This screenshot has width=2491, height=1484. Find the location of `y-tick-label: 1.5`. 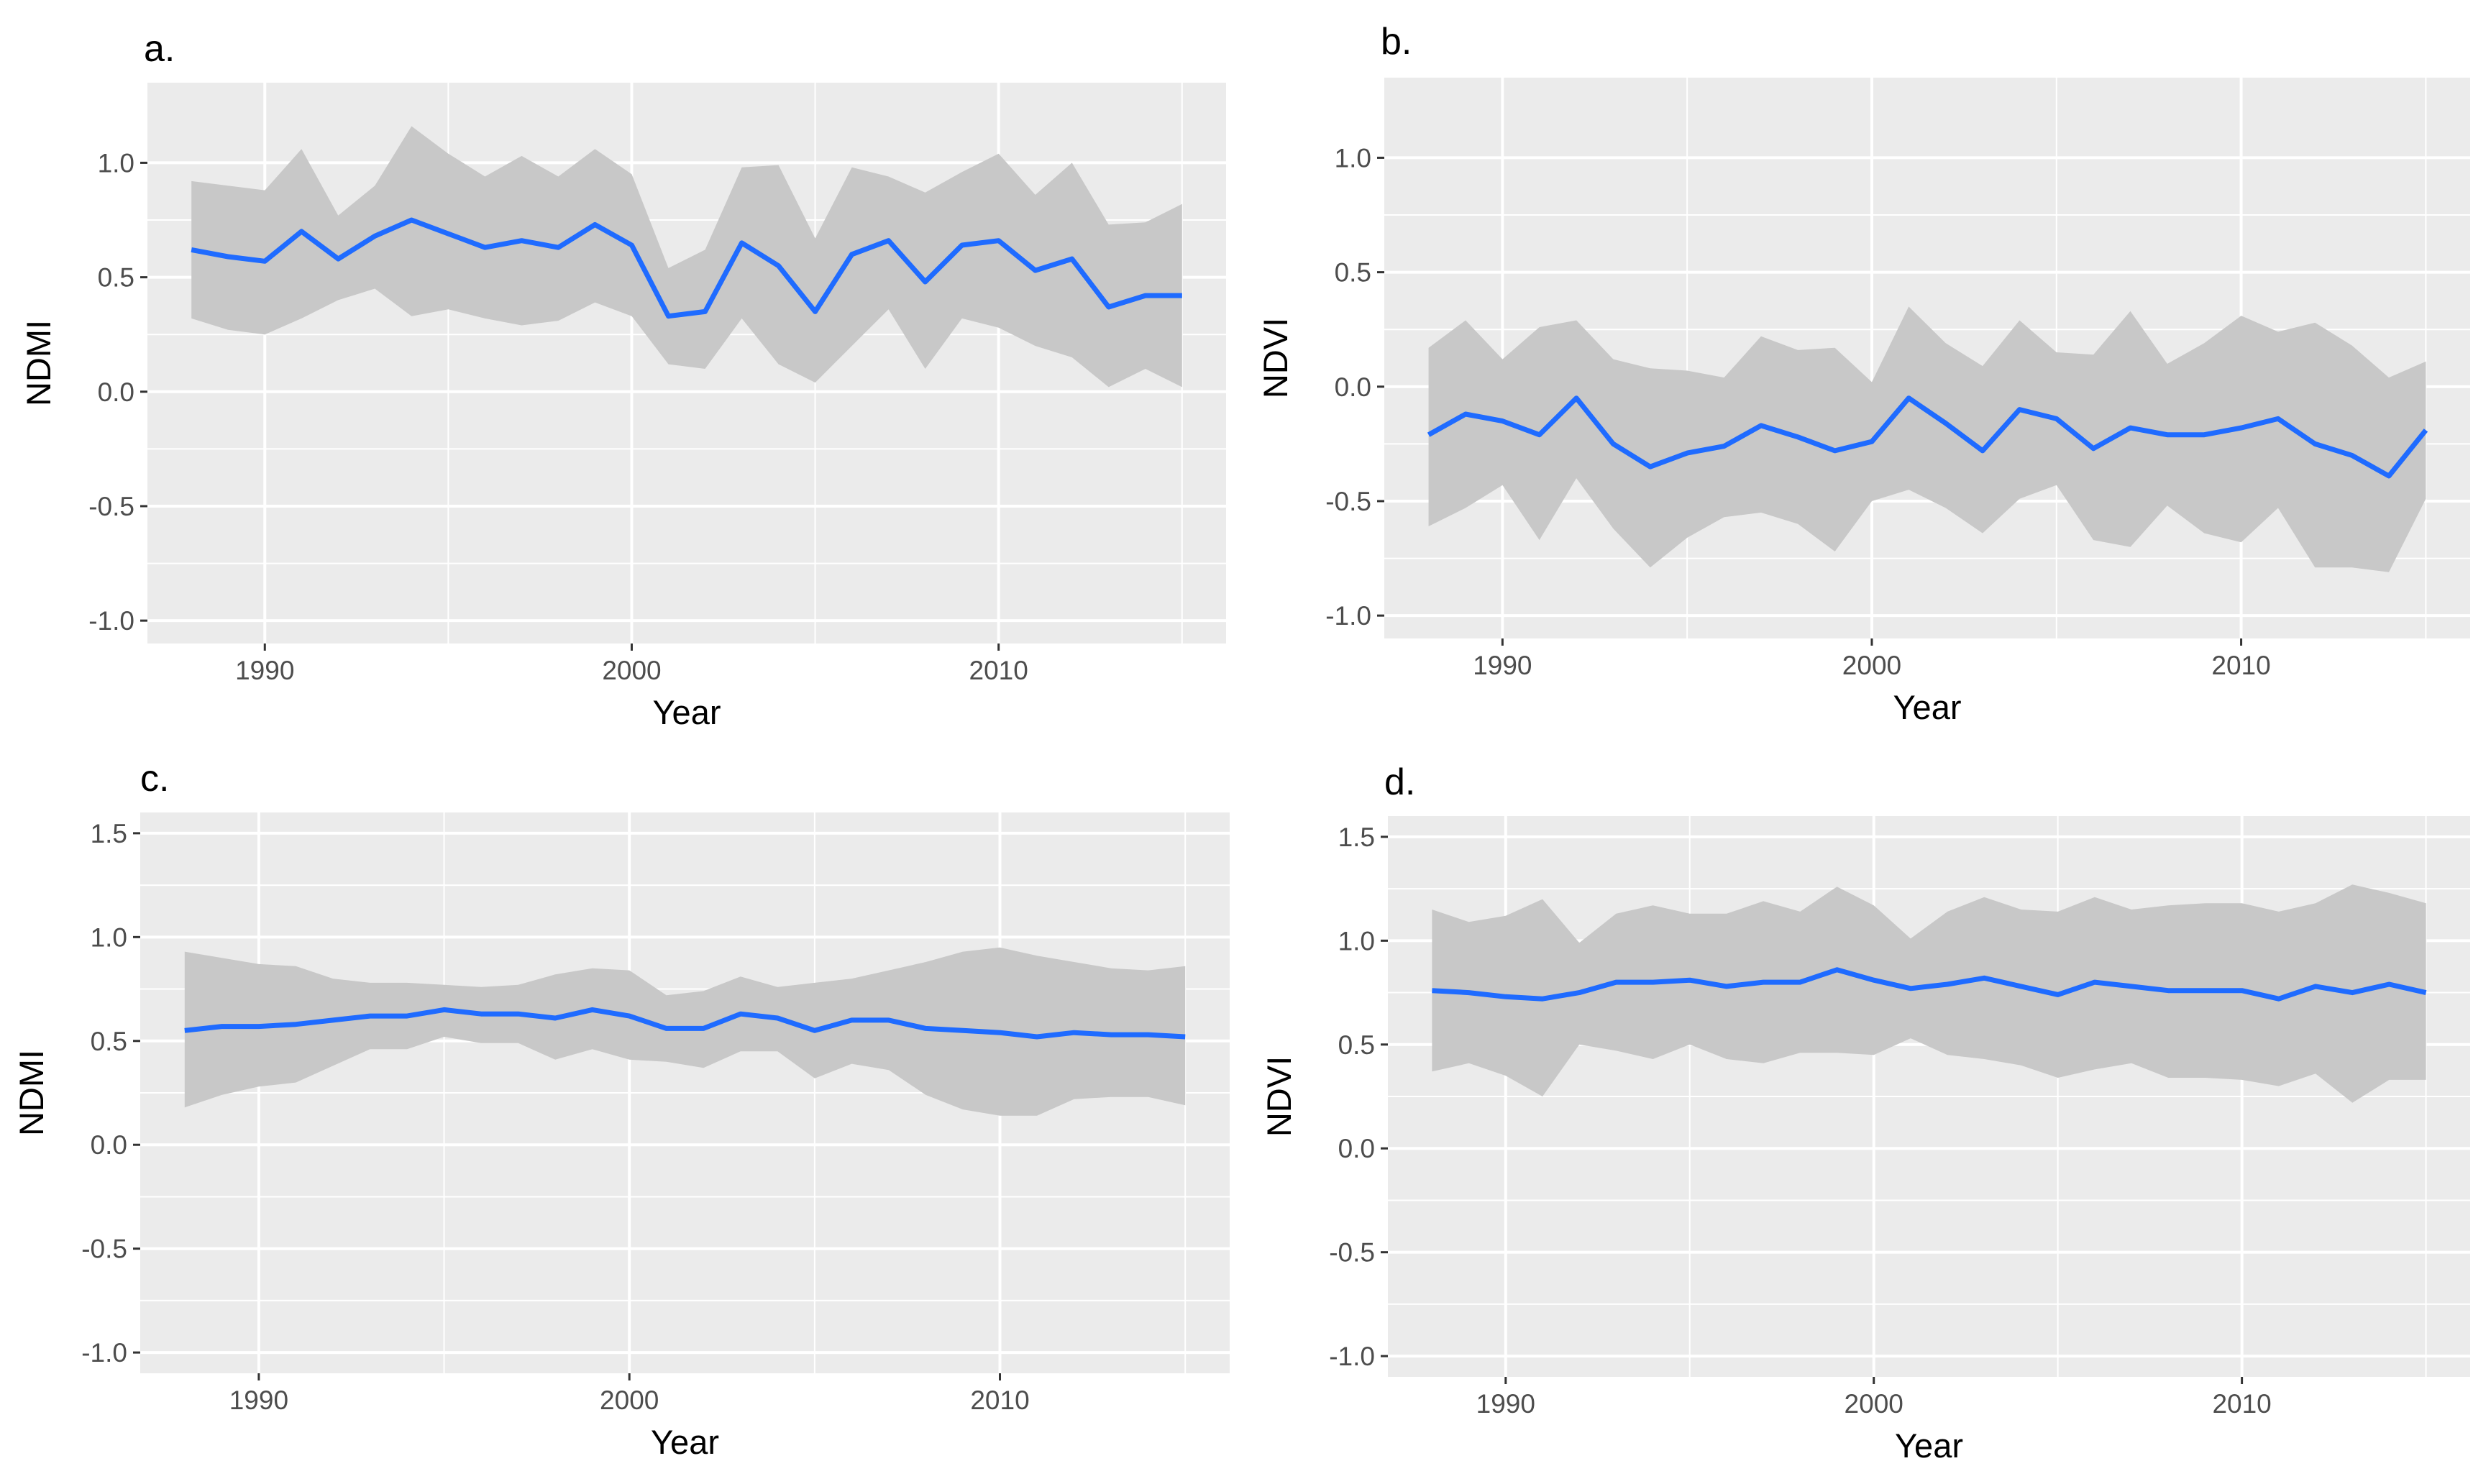

y-tick-label: 1.5 is located at coordinates (1356, 837).